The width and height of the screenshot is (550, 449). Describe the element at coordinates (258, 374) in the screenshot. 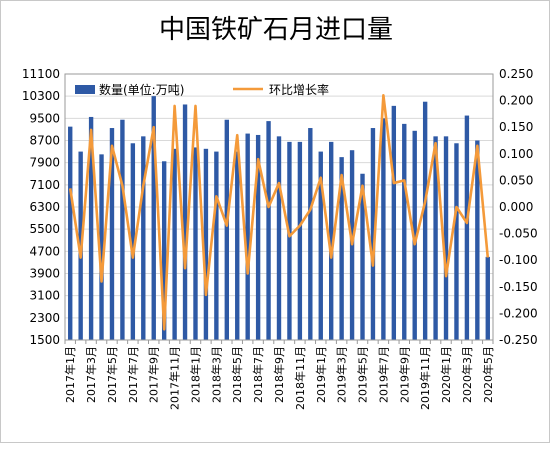

I see `x-tick-label: 2018年7月` at that location.